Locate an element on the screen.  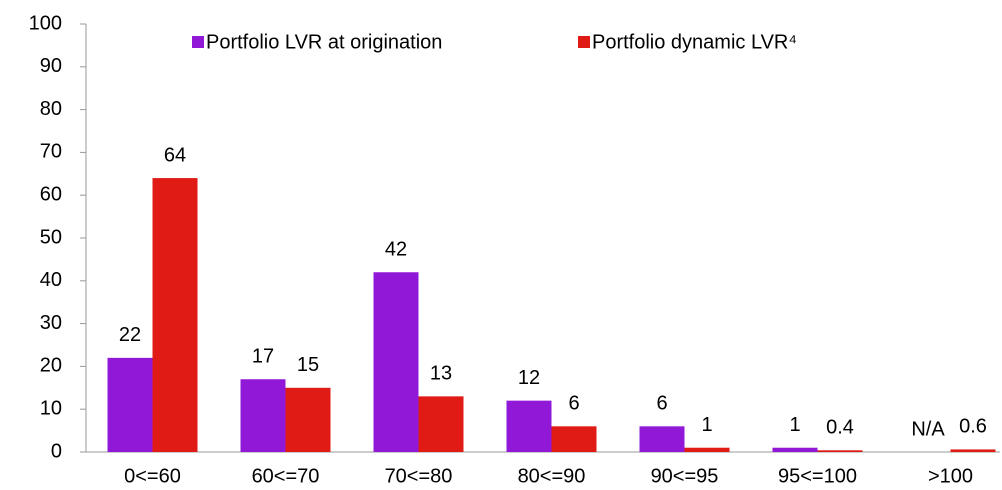
x-tick-label: 0<=60 is located at coordinates (152, 476).